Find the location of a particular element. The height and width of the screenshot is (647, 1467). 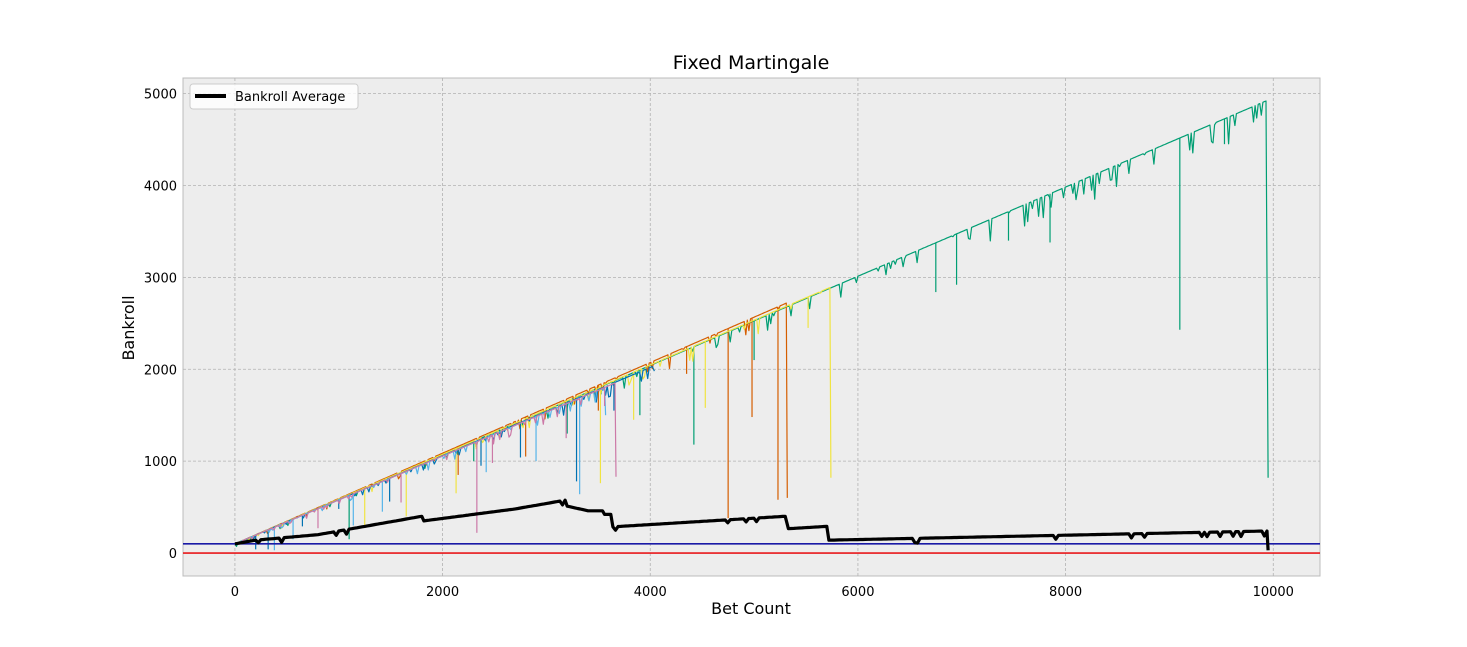

x-axis-label: Bet Count is located at coordinates (751, 608).